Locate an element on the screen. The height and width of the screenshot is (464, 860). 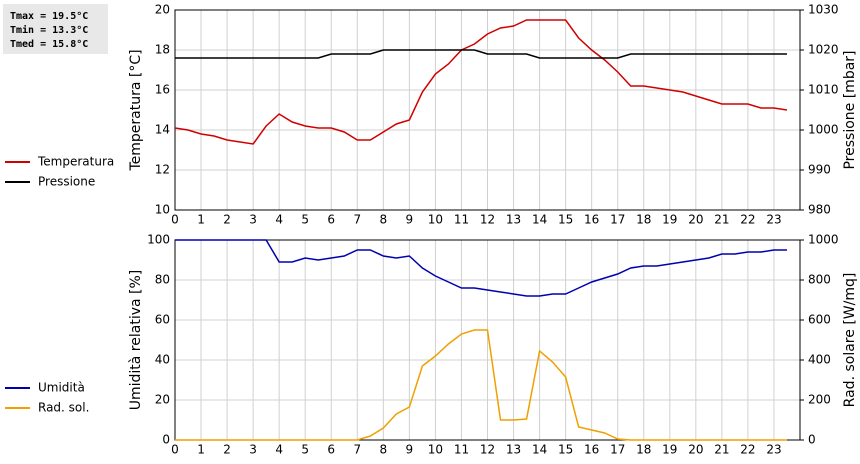
y-tick-label: 16 is located at coordinates (162, 90).